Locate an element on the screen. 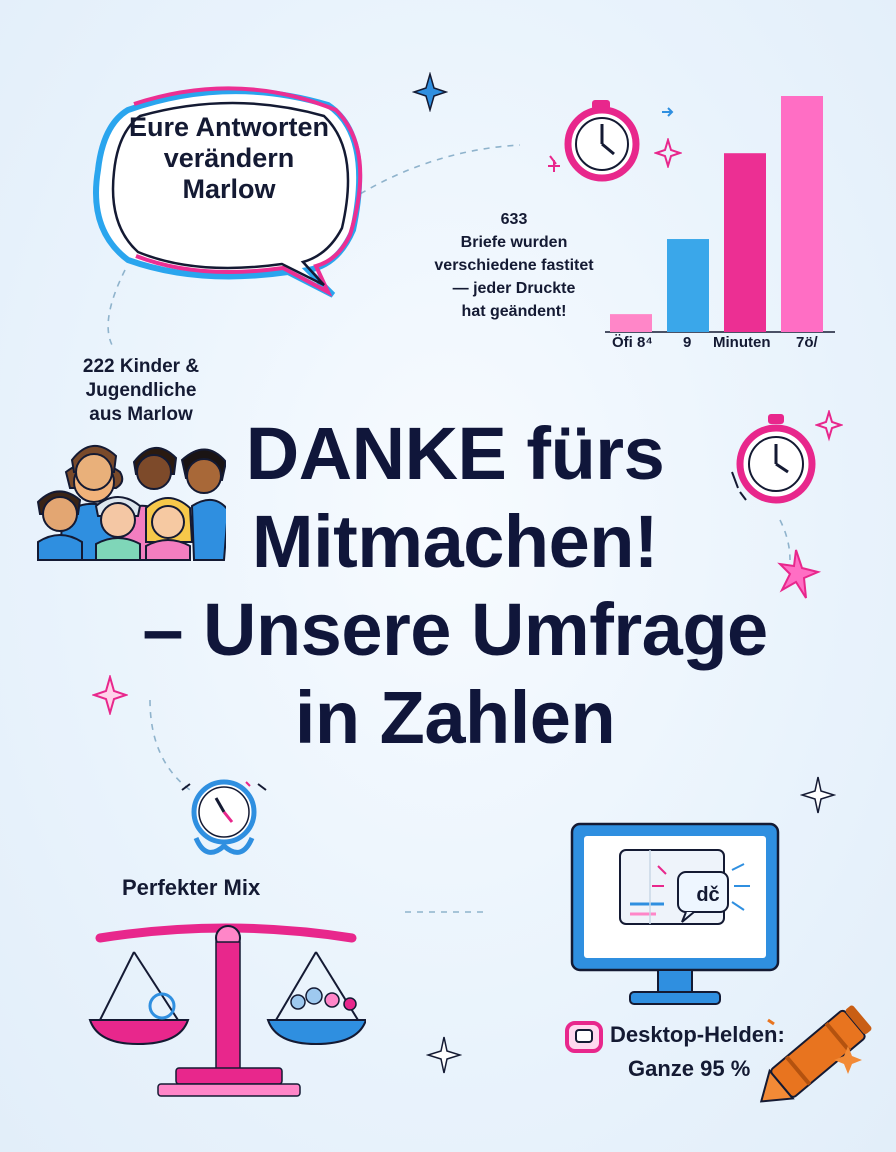  bar-chart is located at coordinates (720, 214).